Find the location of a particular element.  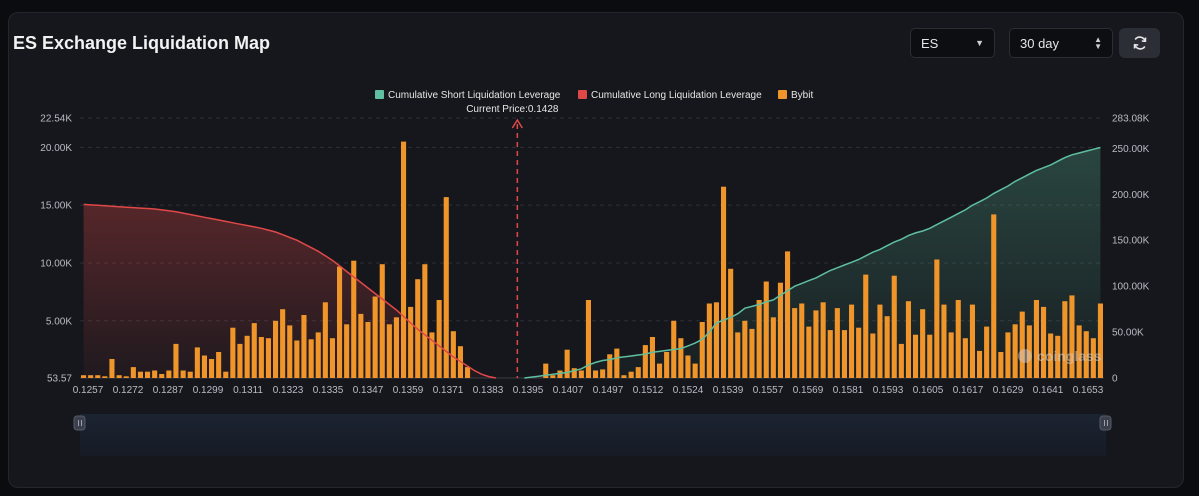

current-price-arrow is located at coordinates (517, 123).